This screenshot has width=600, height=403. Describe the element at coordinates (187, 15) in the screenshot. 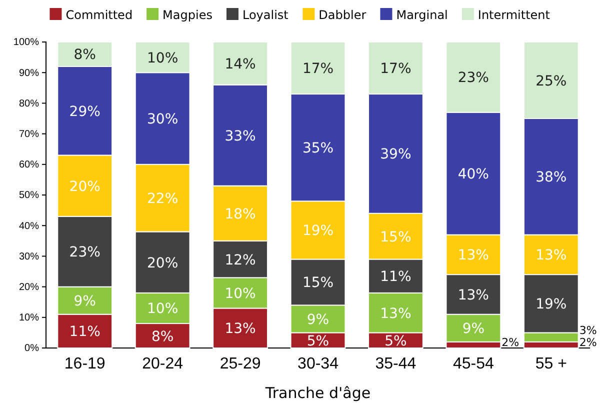

I see `legend-label: Magpies` at that location.